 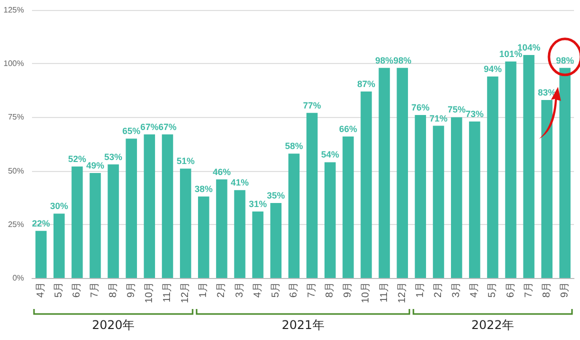 What do you see at coordinates (113, 157) in the screenshot?
I see `data-label: 53%` at bounding box center [113, 157].